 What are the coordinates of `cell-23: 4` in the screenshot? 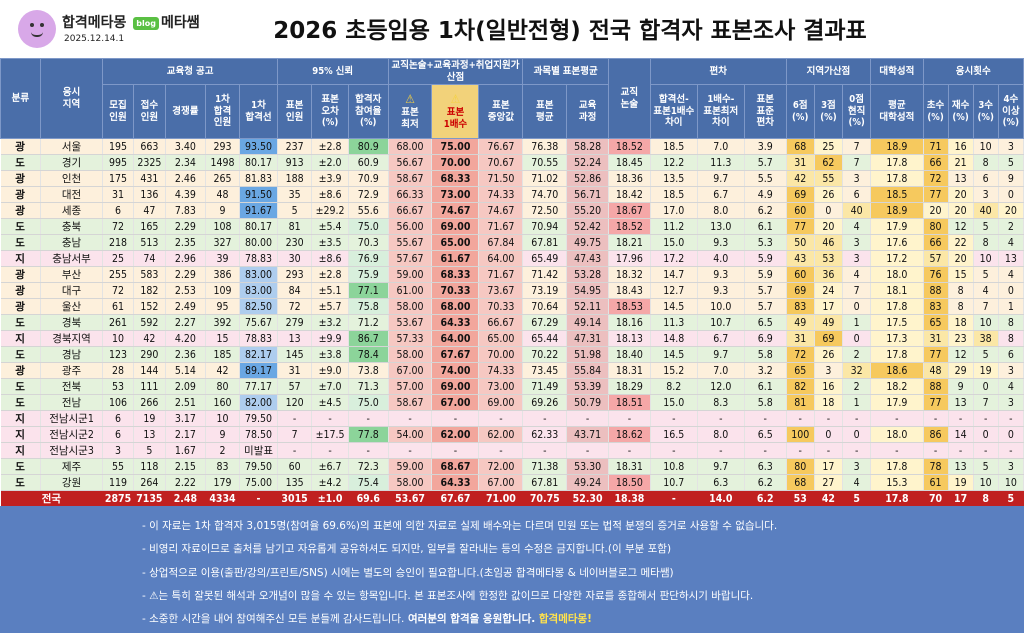 It's located at (986, 290).